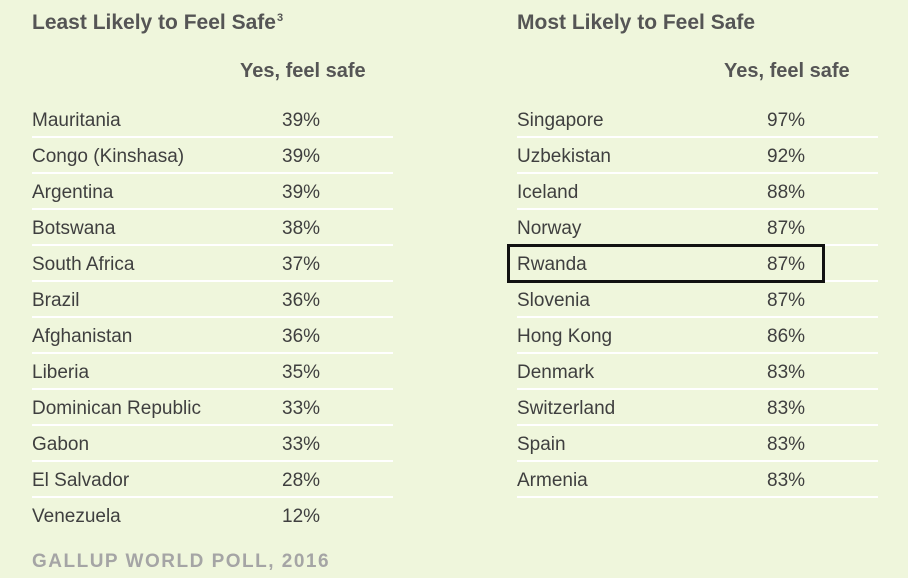 This screenshot has width=908, height=578. Describe the element at coordinates (280, 18) in the screenshot. I see `footnote-marker: 3` at that location.